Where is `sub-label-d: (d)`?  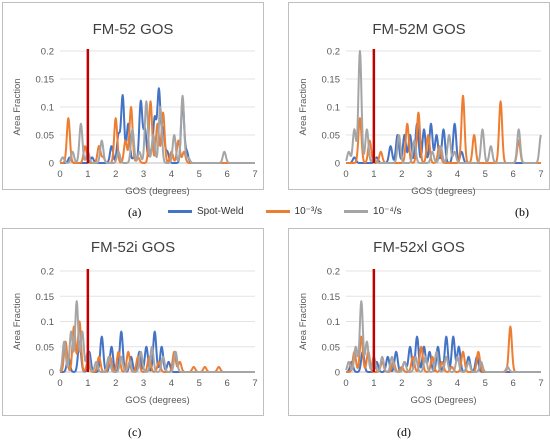 sub-label-d: (d) is located at coordinates (404, 432).